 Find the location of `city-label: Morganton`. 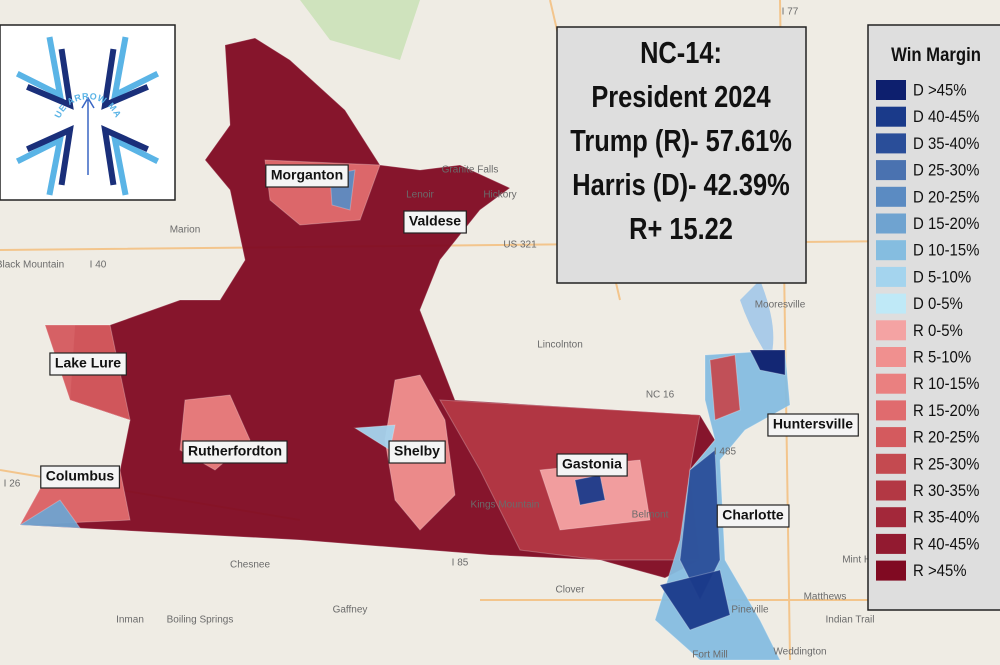

city-label: Morganton is located at coordinates (307, 176).